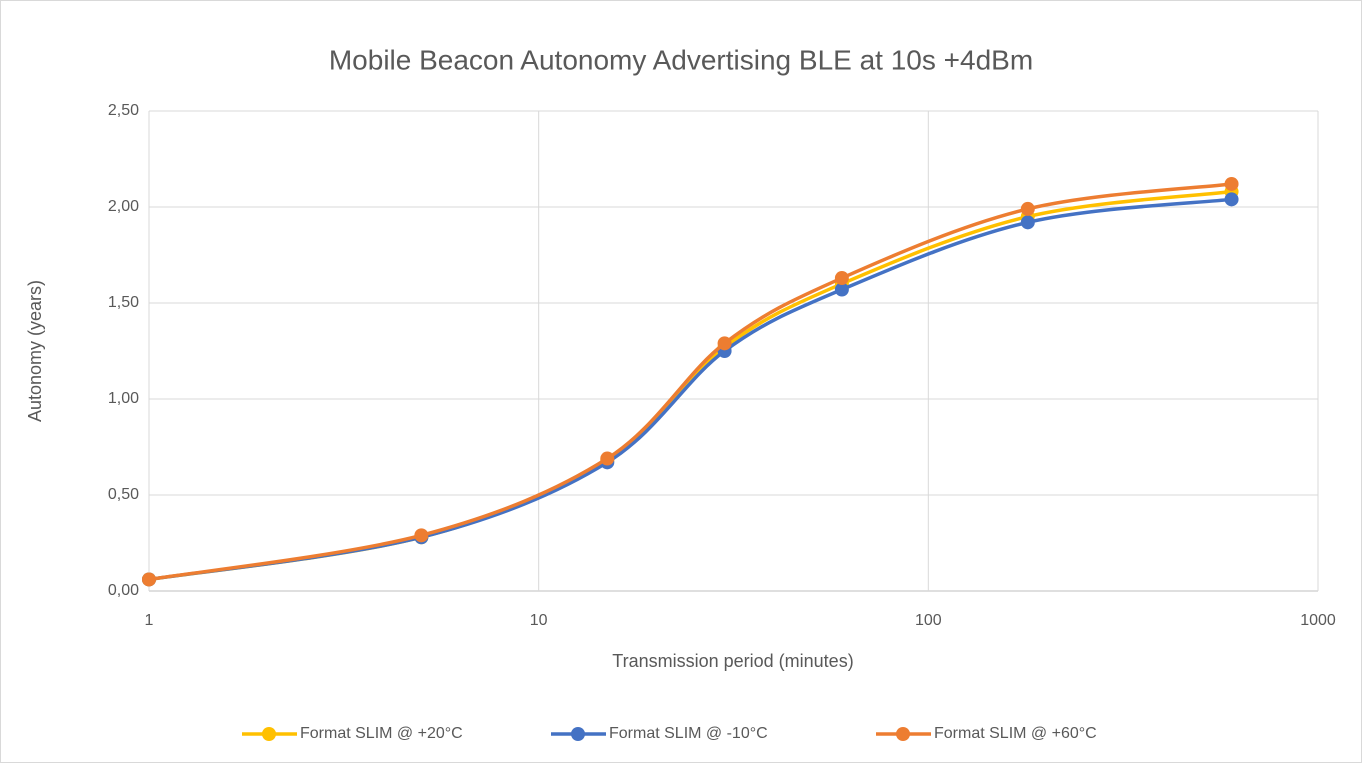 This screenshot has height=763, width=1362. I want to click on x-tick-label: 1000, so click(1318, 620).